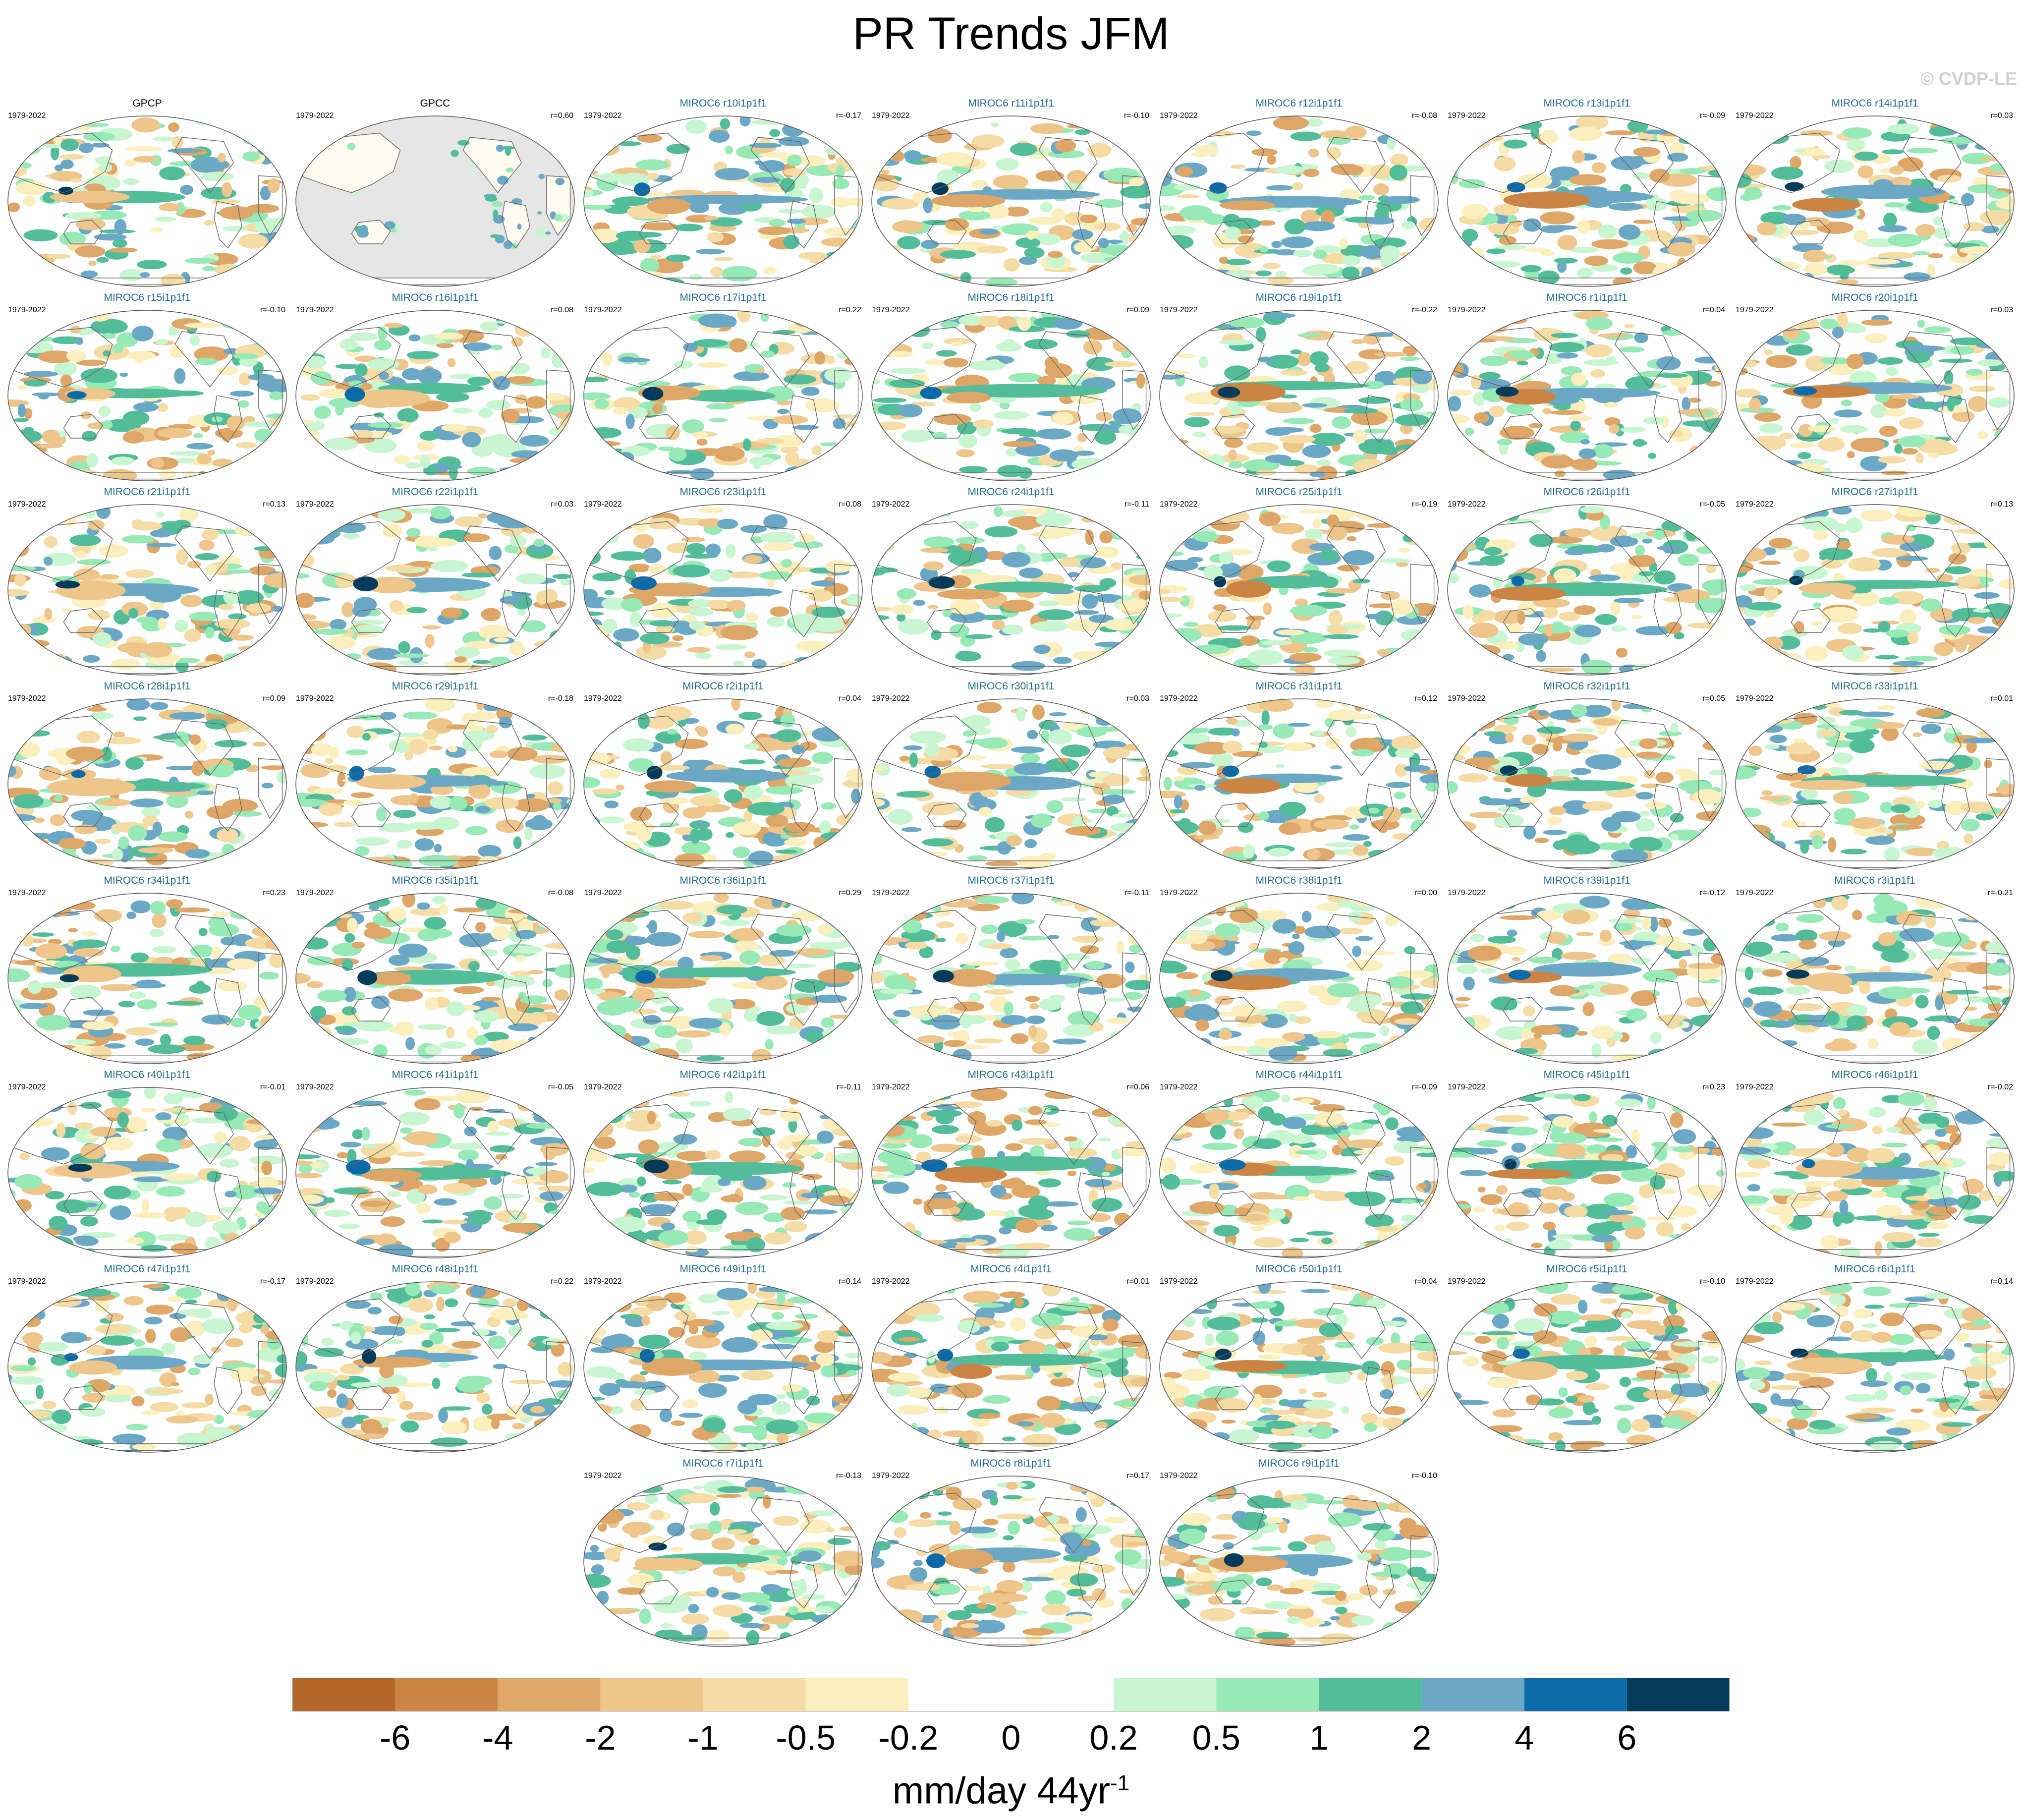  I want to click on panel-title: MIROC6 r12i1p1f1, so click(1299, 103).